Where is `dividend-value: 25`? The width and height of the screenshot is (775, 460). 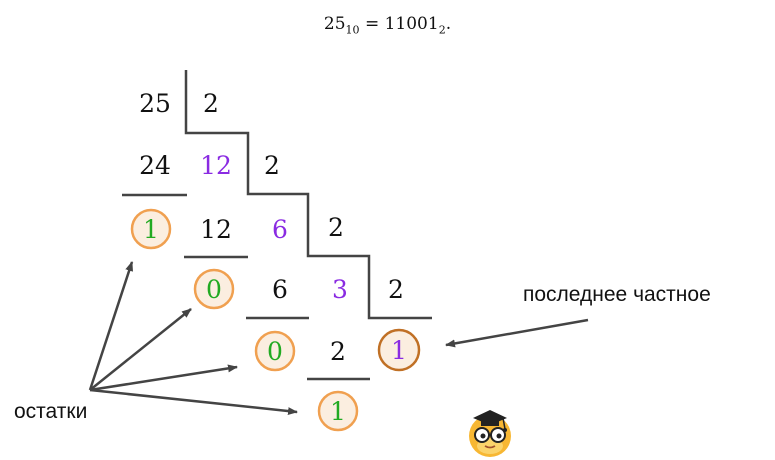
dividend-value: 25 is located at coordinates (155, 103).